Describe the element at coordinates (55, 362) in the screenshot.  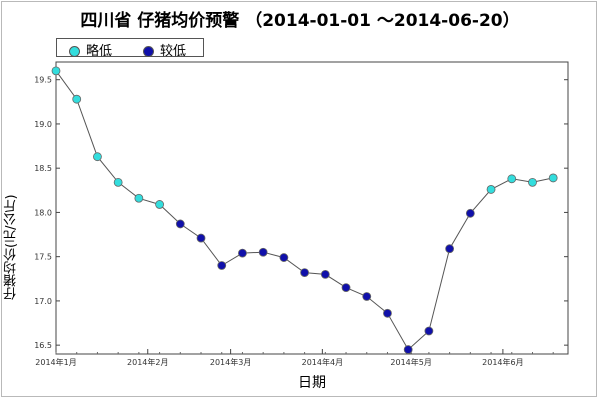
I see `x-tick-label: 2014年1月` at that location.